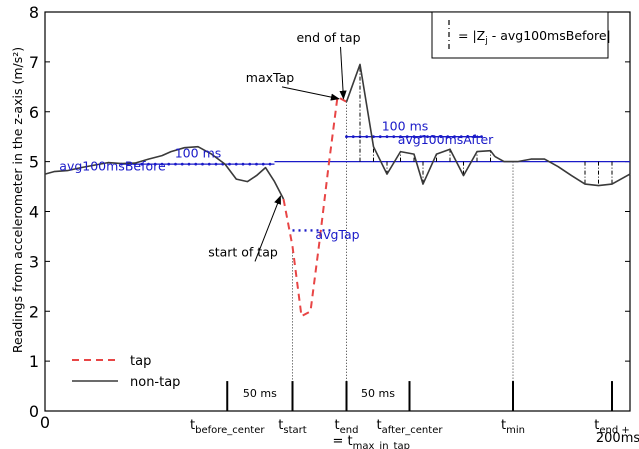 The width and height of the screenshot is (639, 449). I want to click on timeline-label: tmin, so click(513, 427).